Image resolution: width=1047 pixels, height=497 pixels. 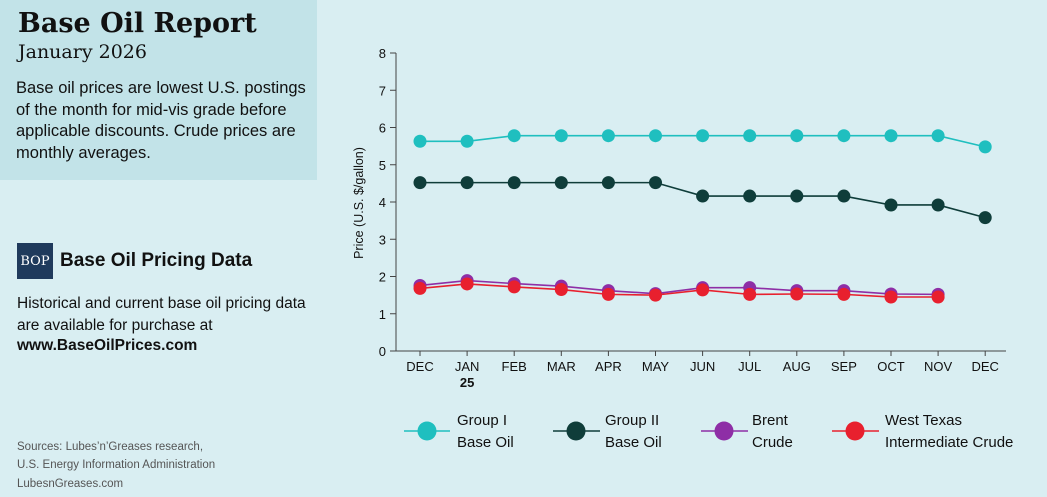 I want to click on report-title: Base Oil Report, so click(x=137, y=23).